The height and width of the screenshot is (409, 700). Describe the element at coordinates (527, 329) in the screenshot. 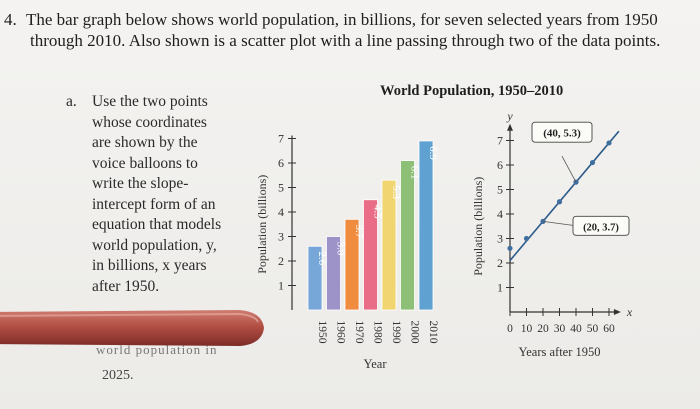

I see `scatter-x-tick-label: 10` at that location.